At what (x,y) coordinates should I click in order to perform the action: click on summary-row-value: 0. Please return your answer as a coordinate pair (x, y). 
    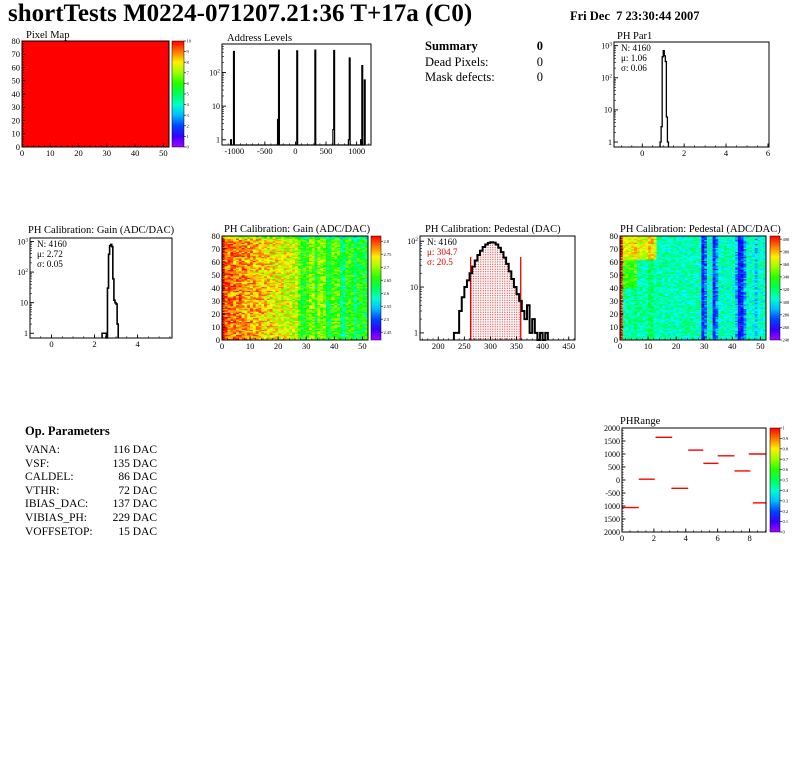
    Looking at the image, I should click on (539, 61).